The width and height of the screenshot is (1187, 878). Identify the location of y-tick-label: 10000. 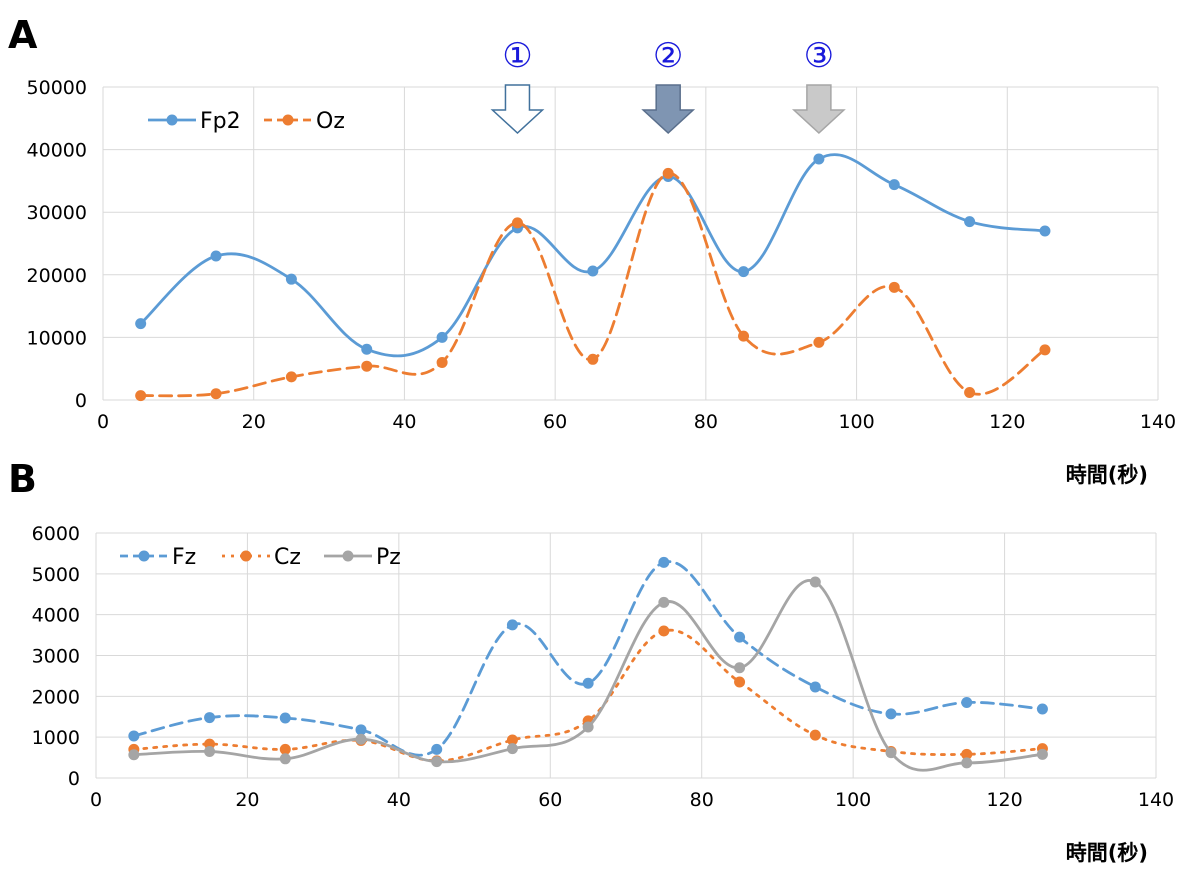
(57, 338).